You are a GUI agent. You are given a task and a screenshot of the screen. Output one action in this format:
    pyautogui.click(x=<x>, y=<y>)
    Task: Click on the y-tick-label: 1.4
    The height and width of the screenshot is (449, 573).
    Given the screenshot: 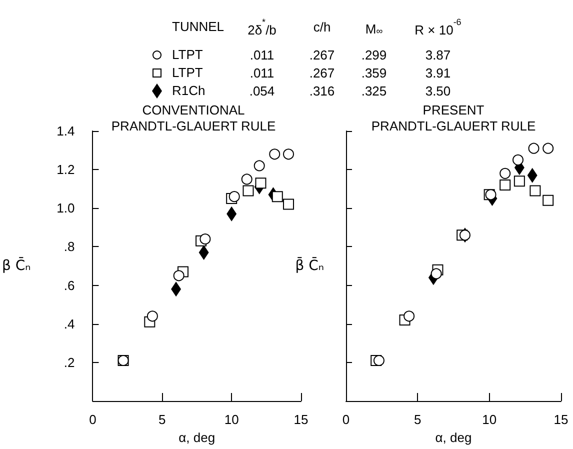 What is the action you would take?
    pyautogui.click(x=65, y=131)
    